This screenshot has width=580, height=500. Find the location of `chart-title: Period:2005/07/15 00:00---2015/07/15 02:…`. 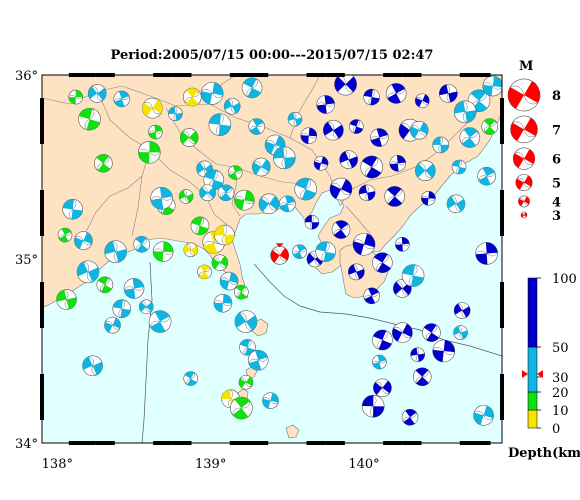

chart-title: Period:2005/07/15 00:00---2015/07/15 02:… is located at coordinates (272, 55).